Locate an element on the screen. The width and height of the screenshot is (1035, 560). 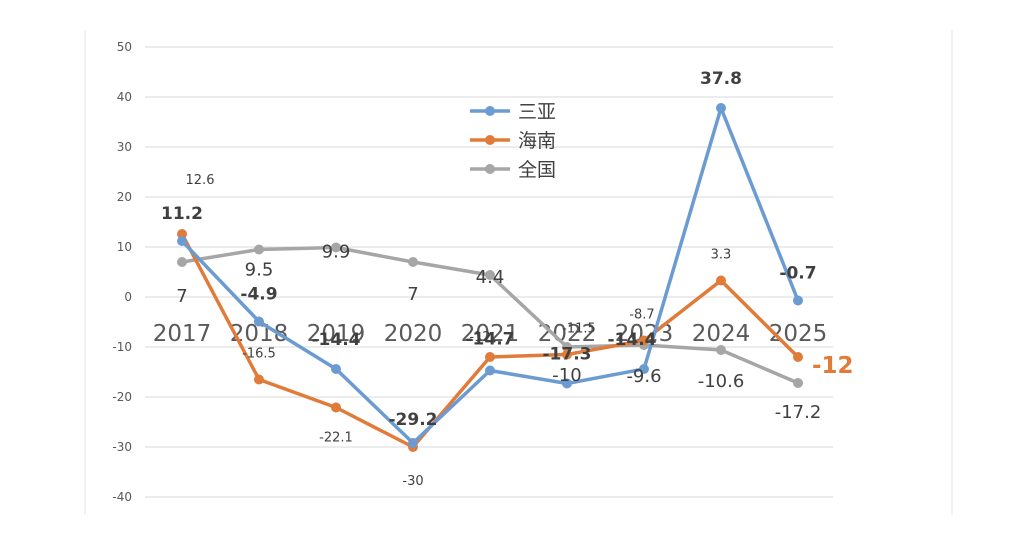
data-label: -4.9 is located at coordinates (258, 295).